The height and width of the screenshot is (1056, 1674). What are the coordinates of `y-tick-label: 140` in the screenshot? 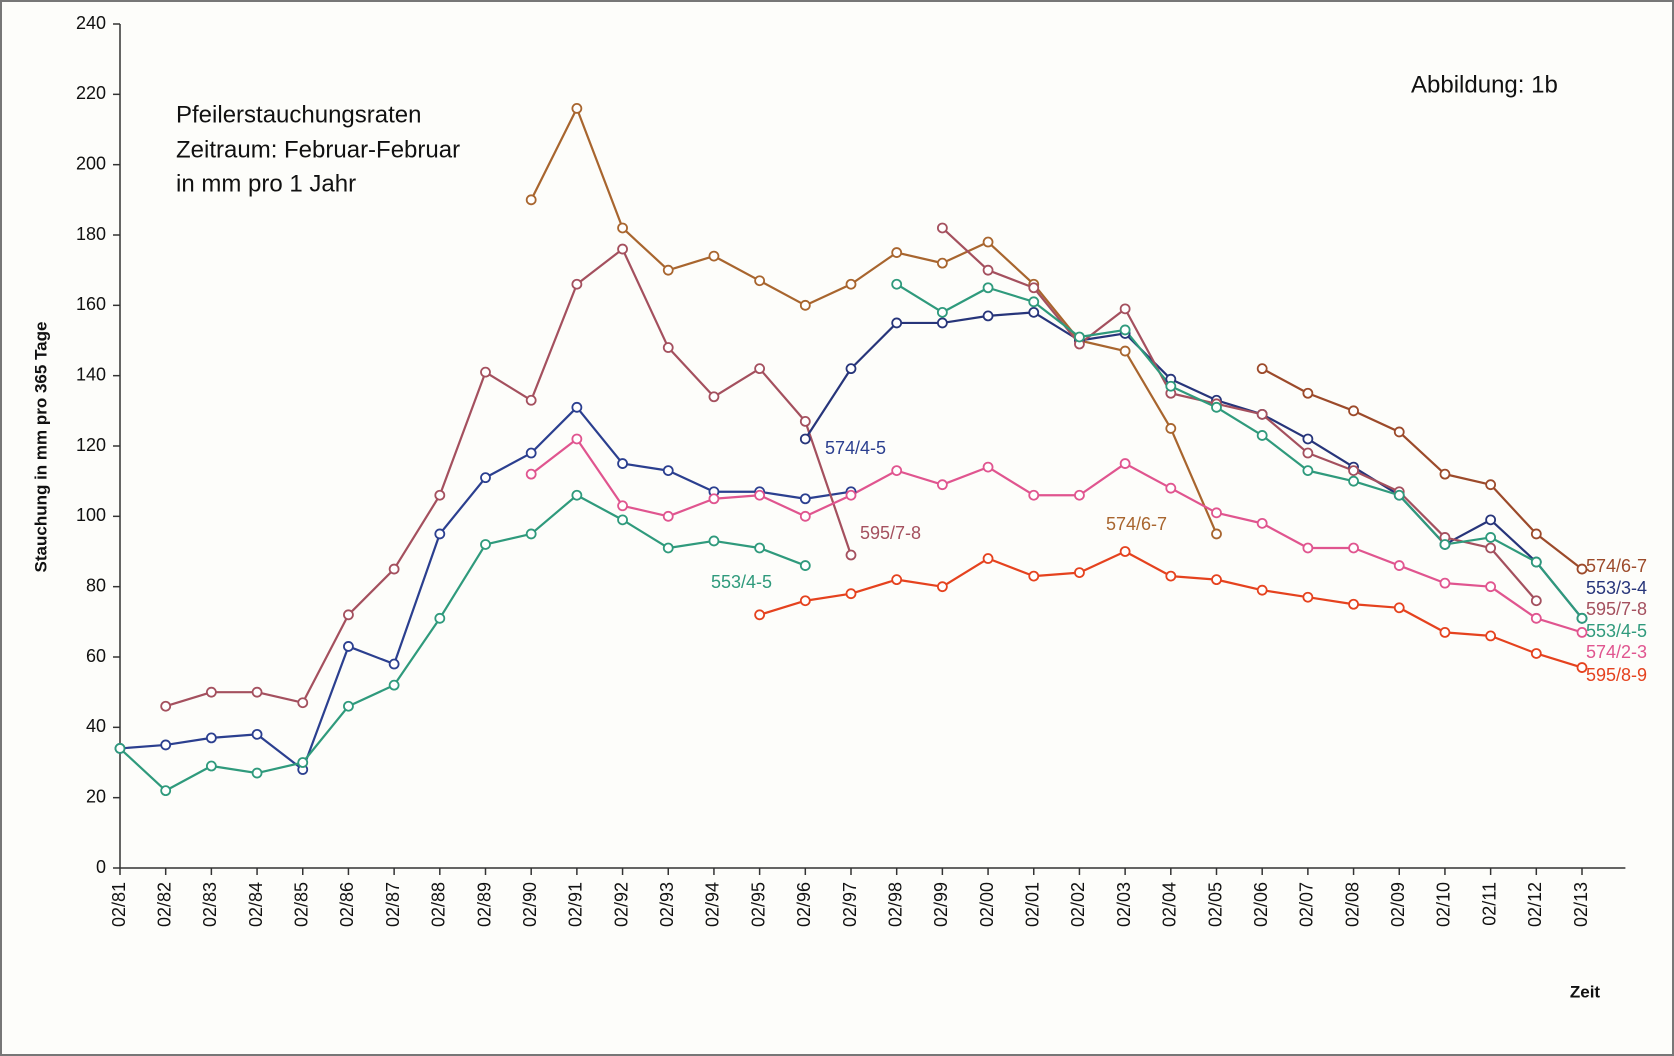 It's located at (91, 374).